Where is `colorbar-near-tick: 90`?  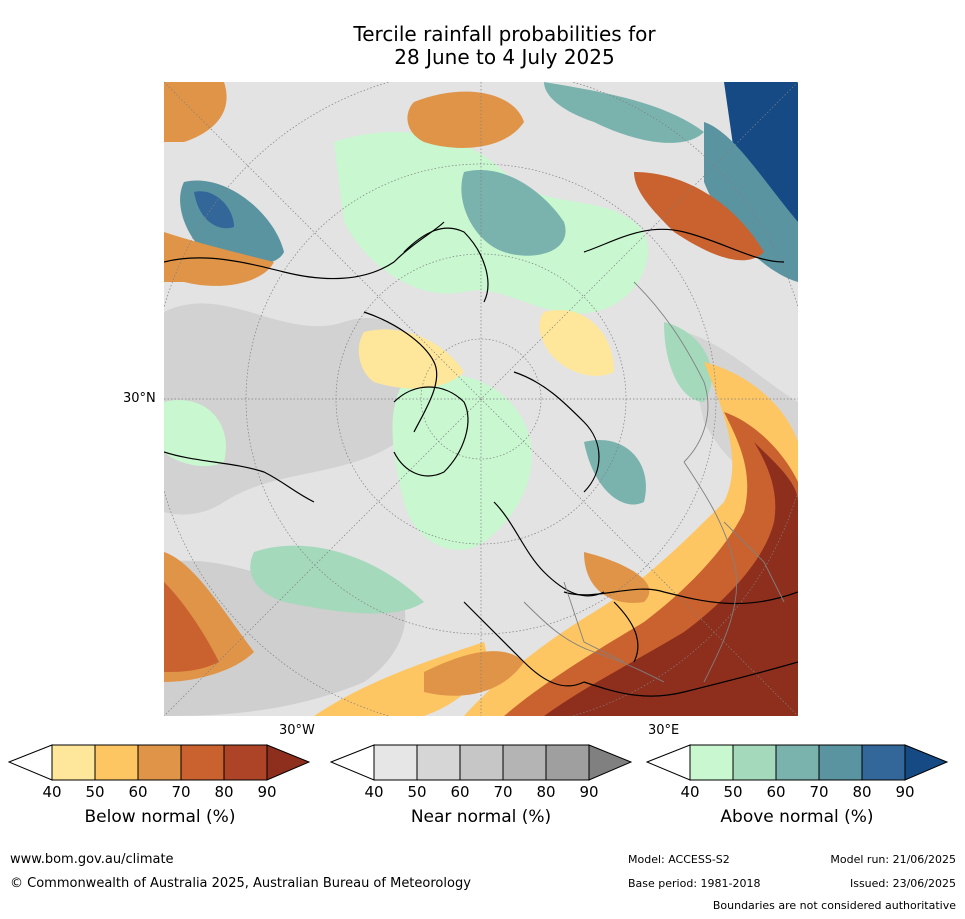 colorbar-near-tick: 90 is located at coordinates (589, 792).